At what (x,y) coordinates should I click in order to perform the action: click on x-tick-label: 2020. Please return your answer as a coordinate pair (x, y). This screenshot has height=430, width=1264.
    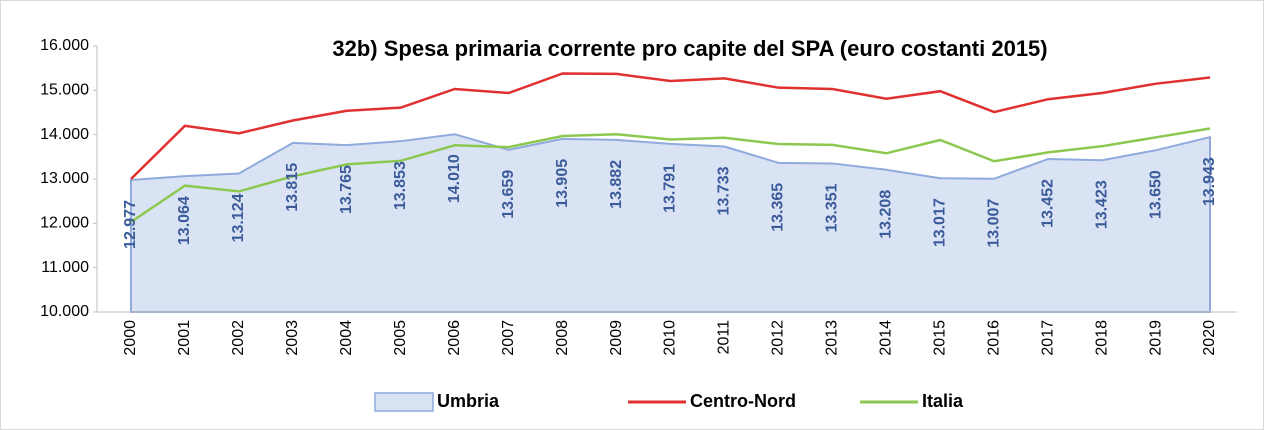
    Looking at the image, I should click on (1209, 338).